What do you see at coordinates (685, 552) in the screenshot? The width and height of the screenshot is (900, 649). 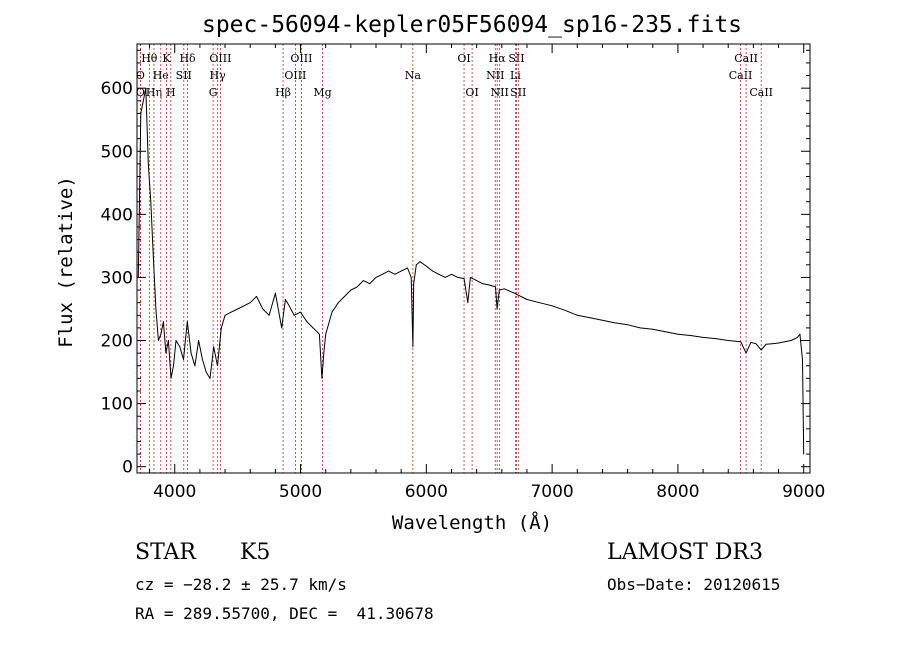 I see `survey-name: LAMOST DR3` at bounding box center [685, 552].